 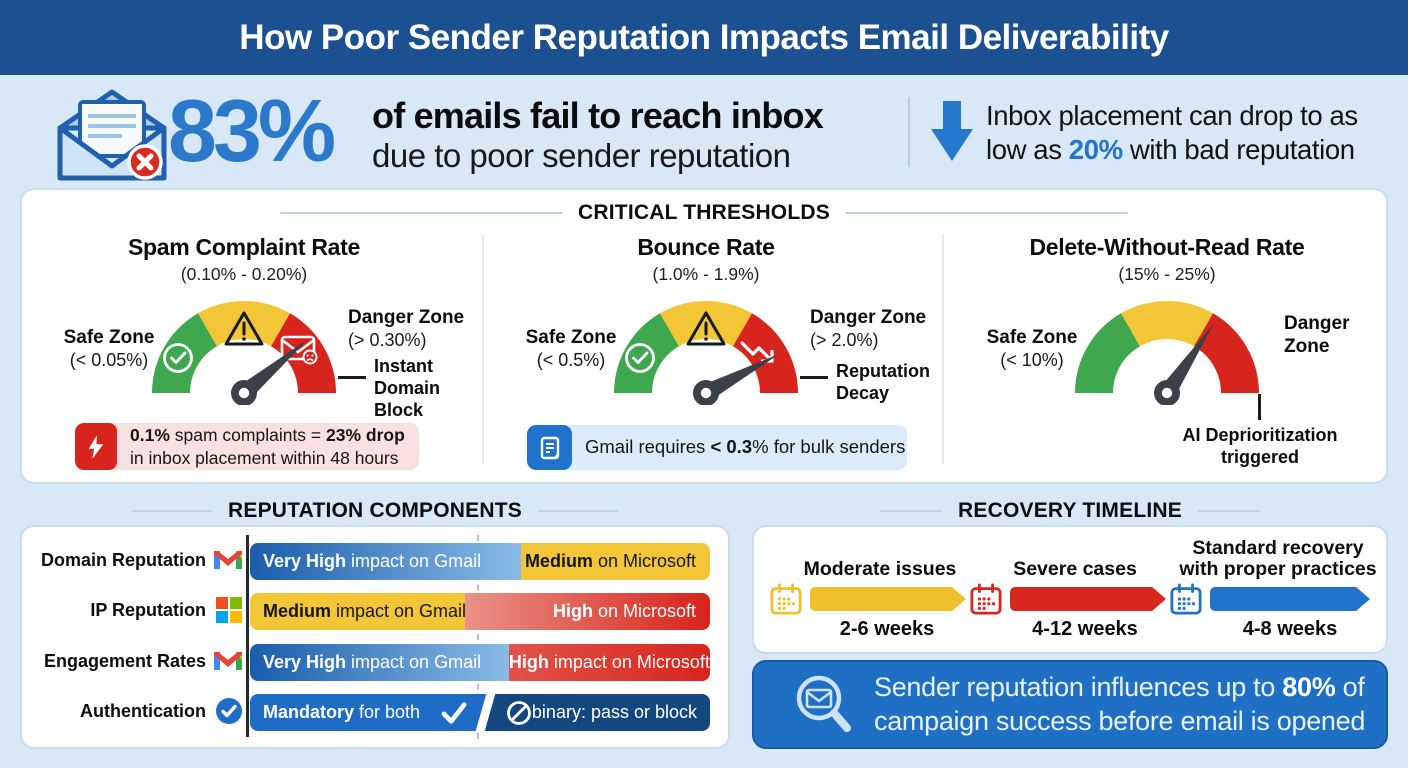 I want to click on verified-check-icon, so click(x=229, y=711).